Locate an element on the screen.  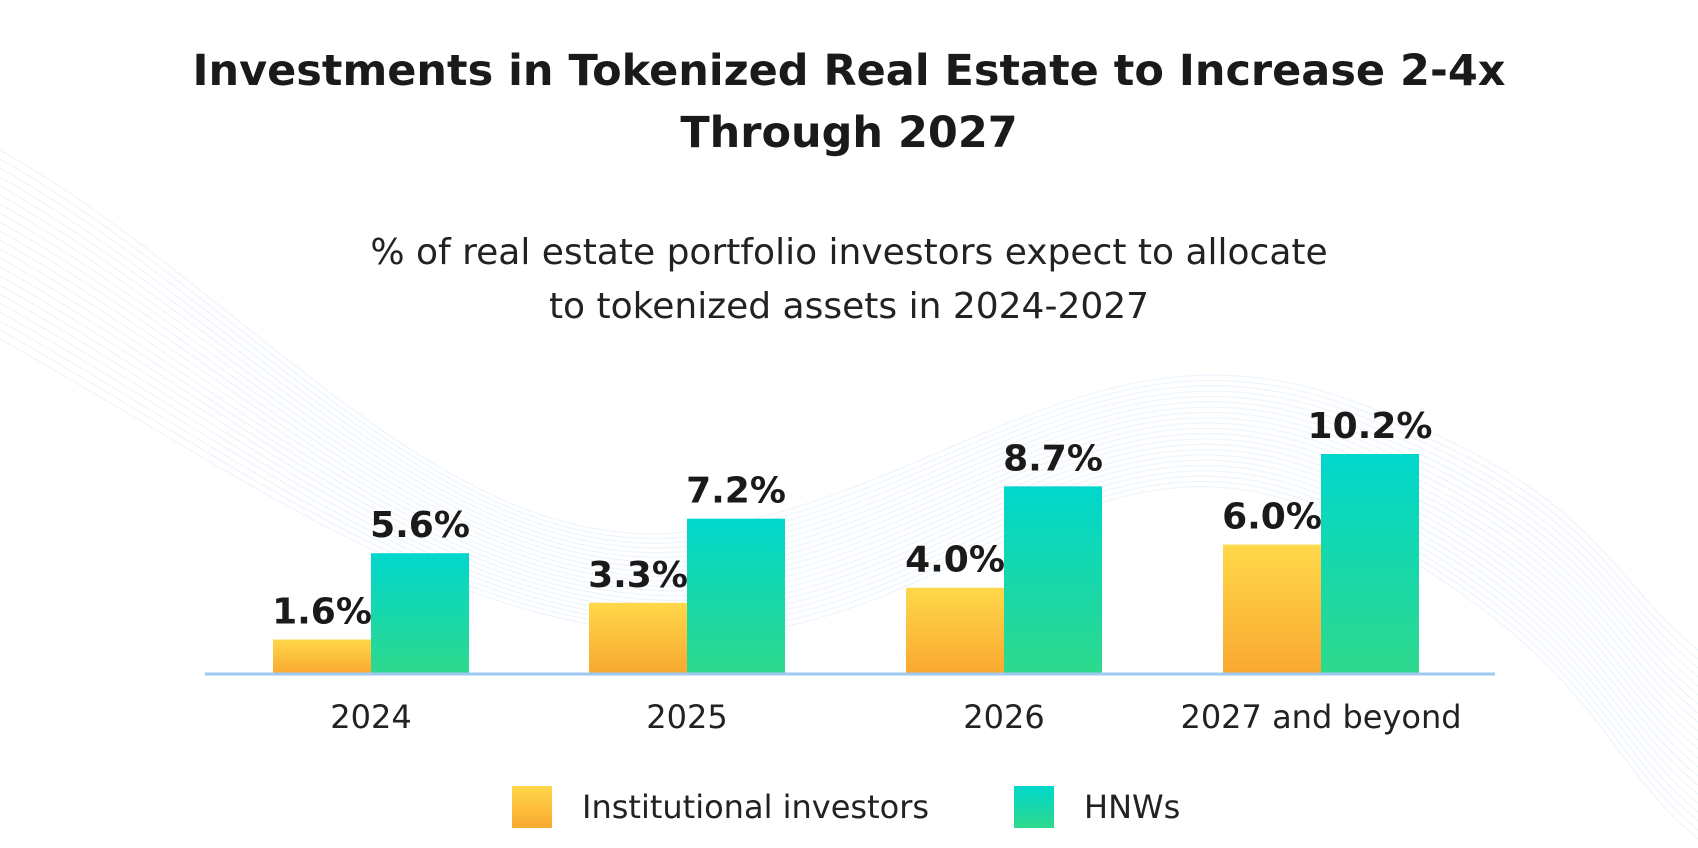
data-label-hnw-0: 5.6% is located at coordinates (420, 525).